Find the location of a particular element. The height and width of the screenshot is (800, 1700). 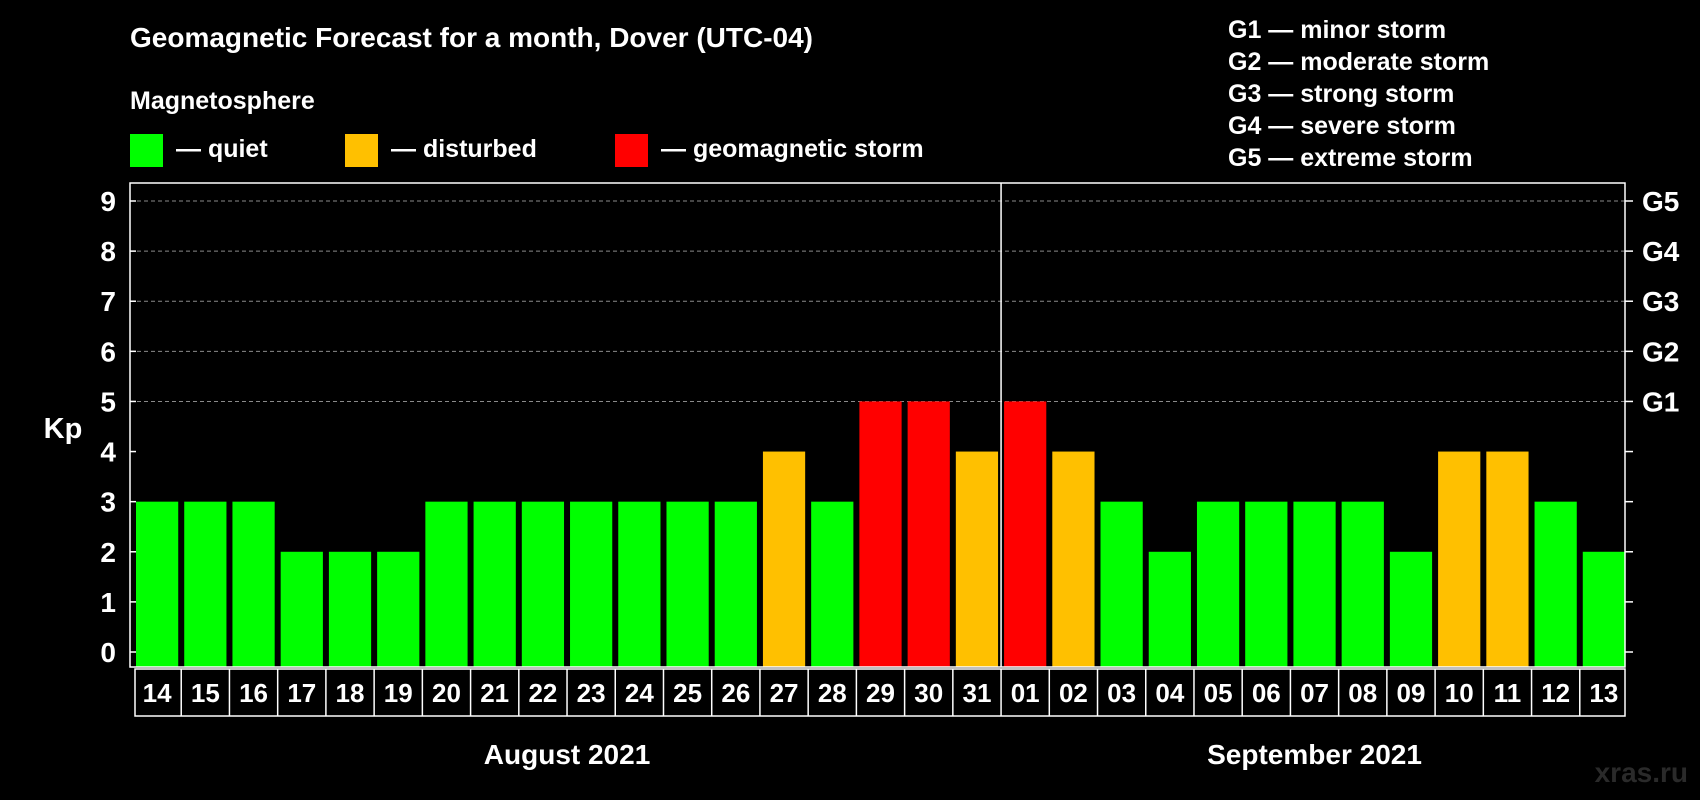

storm-scale-item: G4 — severe storm is located at coordinates (1342, 126).